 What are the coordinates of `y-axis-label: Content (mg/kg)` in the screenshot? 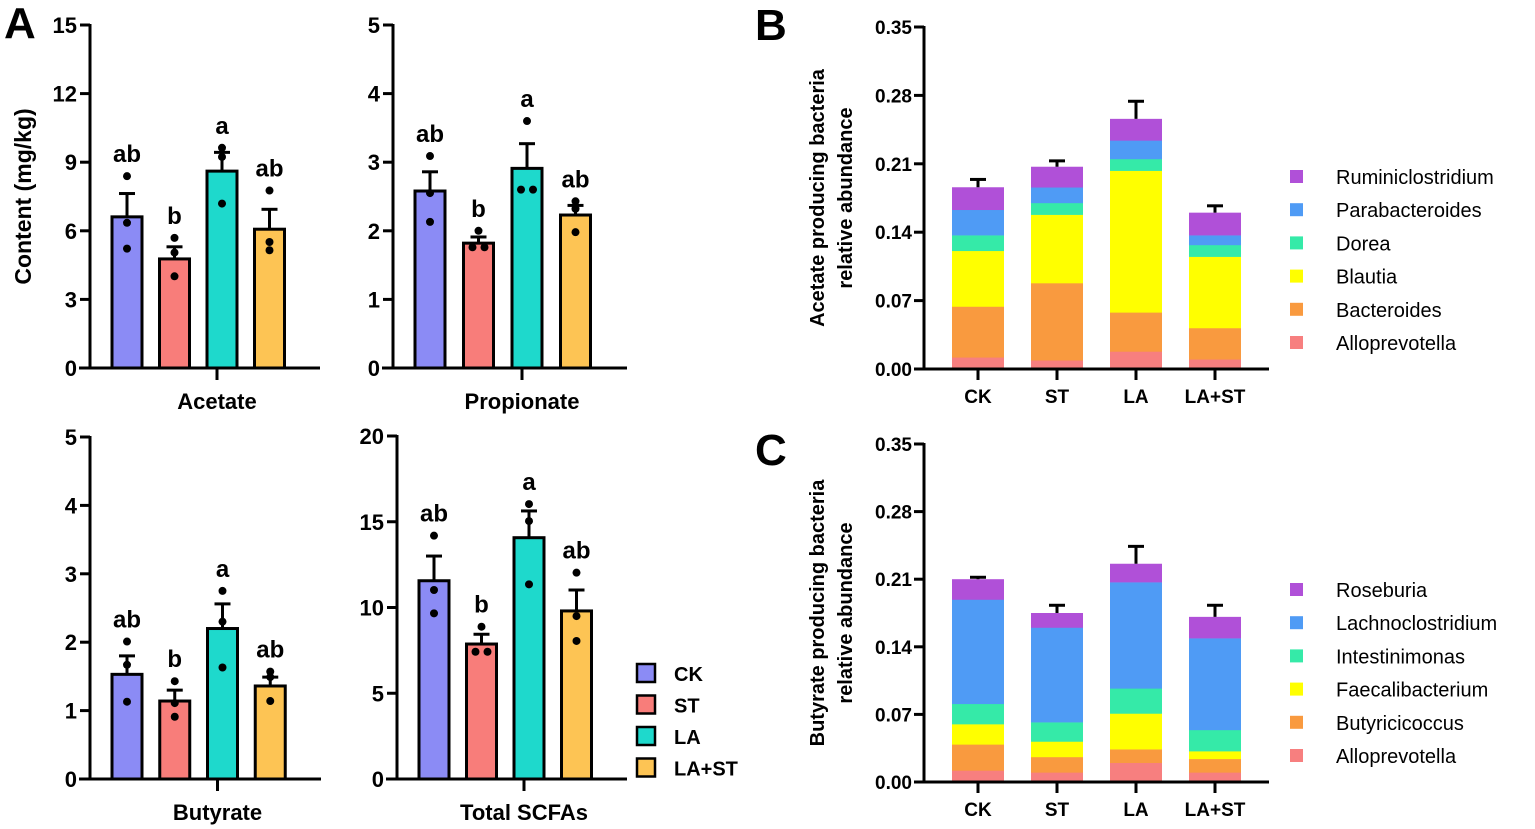 It's located at (23, 196).